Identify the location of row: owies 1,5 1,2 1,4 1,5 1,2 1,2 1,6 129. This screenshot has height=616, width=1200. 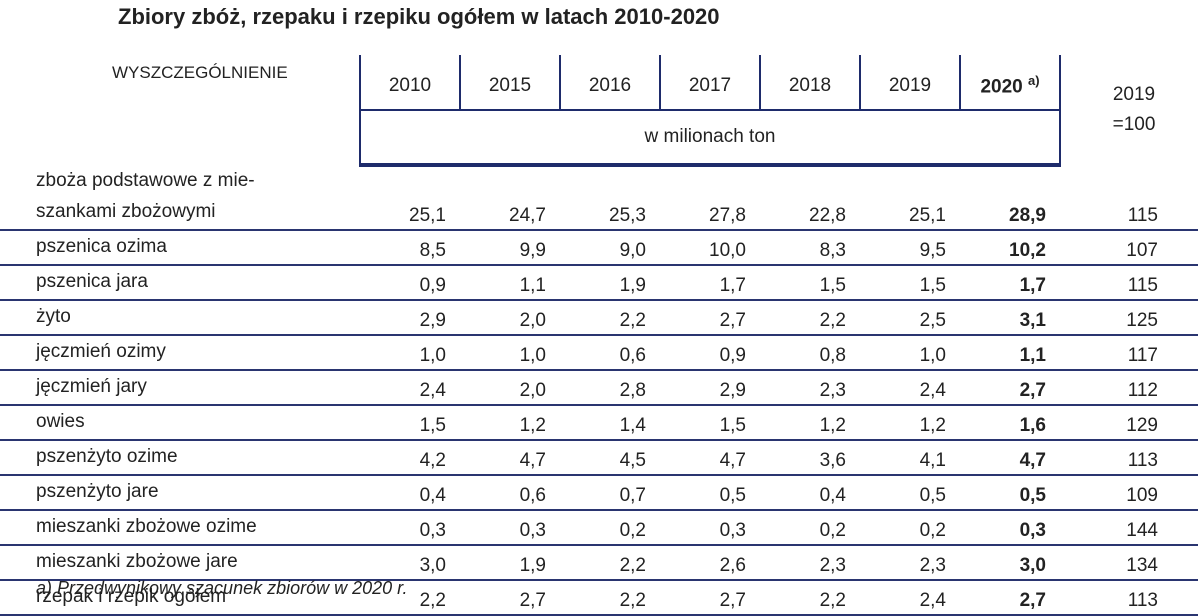
(599, 423).